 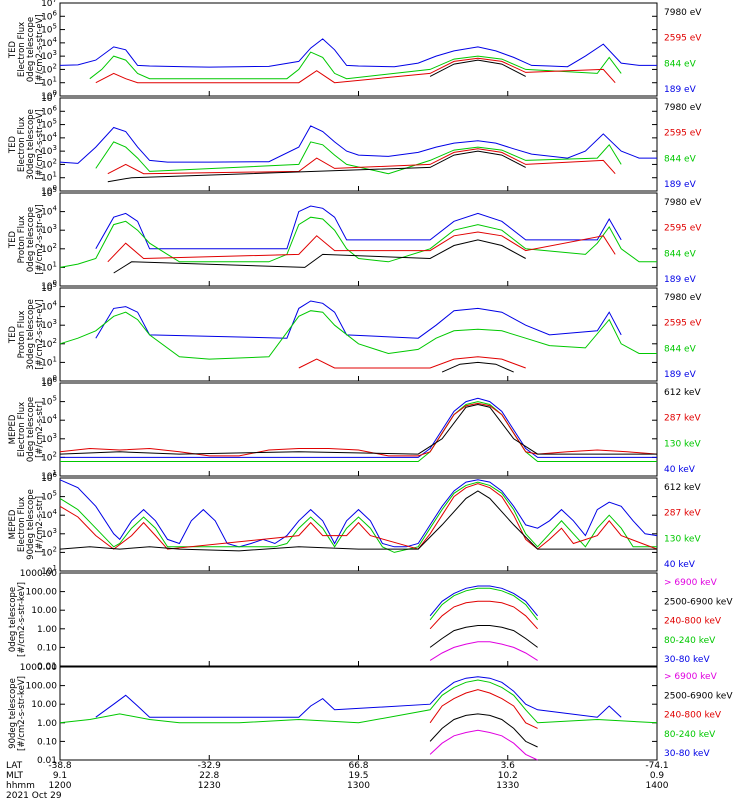 I want to click on x-tick-label: 3.6, so click(x=508, y=766).